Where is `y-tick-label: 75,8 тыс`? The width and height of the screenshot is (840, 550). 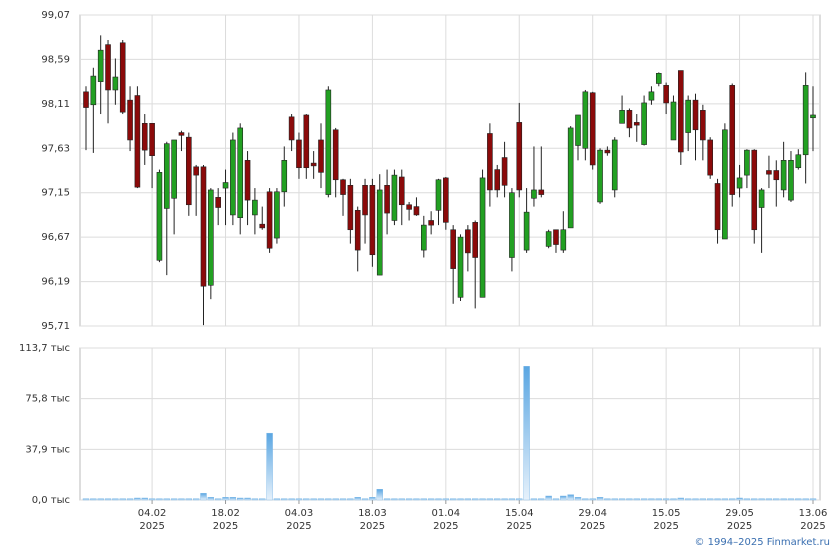
y-tick-label: 75,8 тыс is located at coordinates (47, 399).